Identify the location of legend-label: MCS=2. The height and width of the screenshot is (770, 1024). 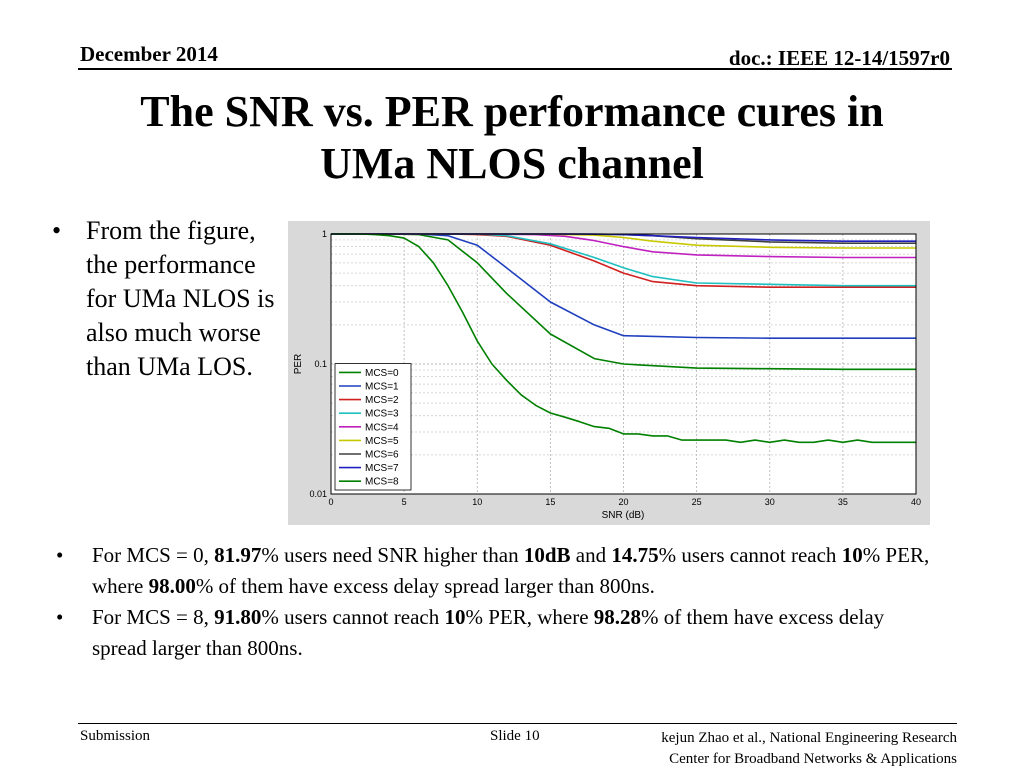
(382, 400).